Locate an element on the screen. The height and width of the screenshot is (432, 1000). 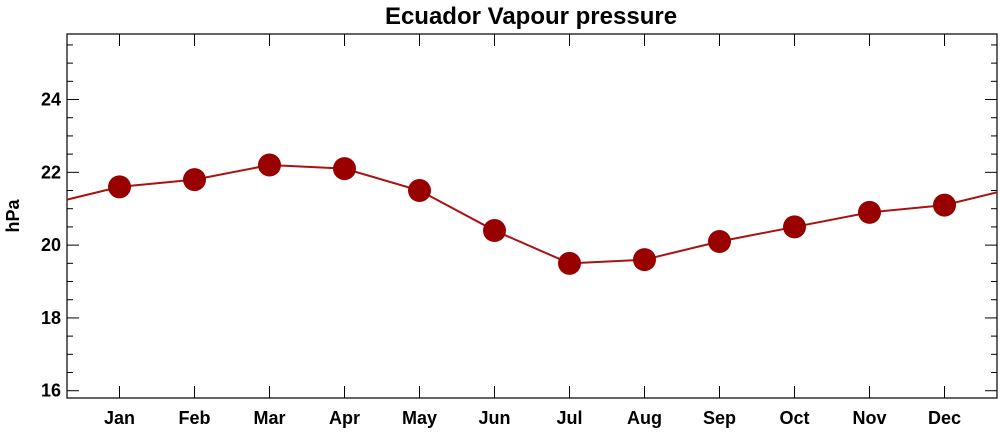
x-tick-label: Sep is located at coordinates (719, 418).